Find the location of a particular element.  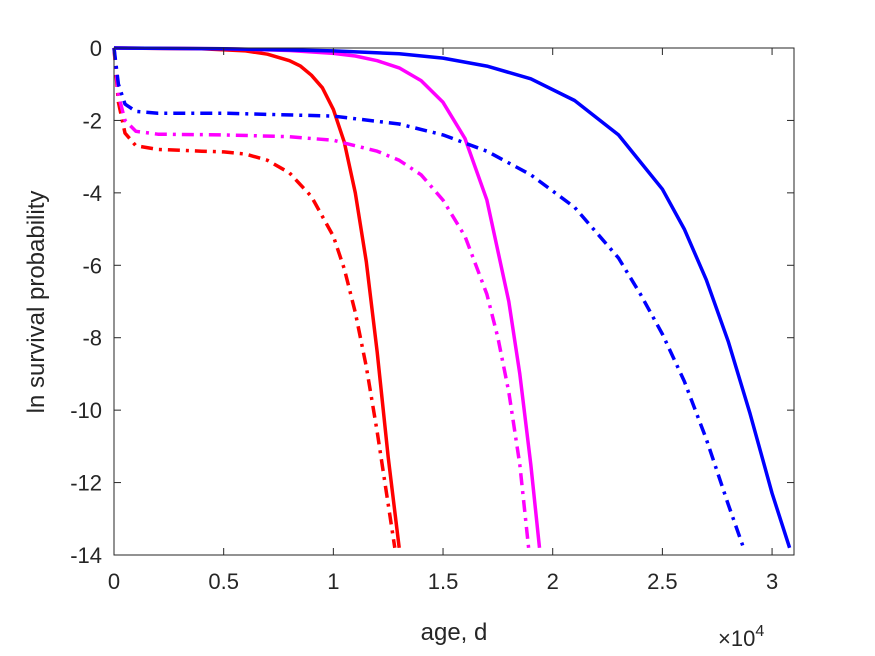

y-axis-label: ln survival probability is located at coordinates (36, 302).